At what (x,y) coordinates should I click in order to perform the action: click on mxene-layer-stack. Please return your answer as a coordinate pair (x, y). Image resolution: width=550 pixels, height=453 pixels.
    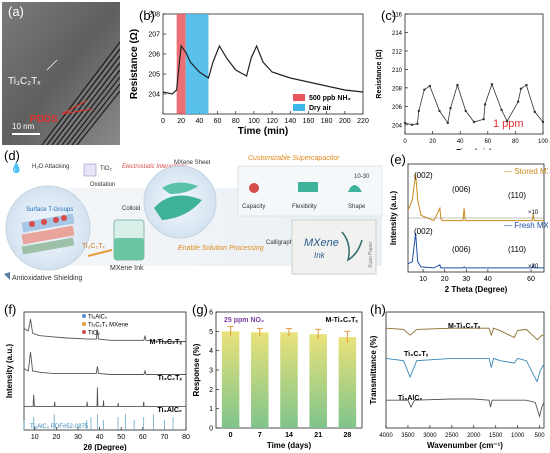
    Looking at the image, I should click on (48, 234).